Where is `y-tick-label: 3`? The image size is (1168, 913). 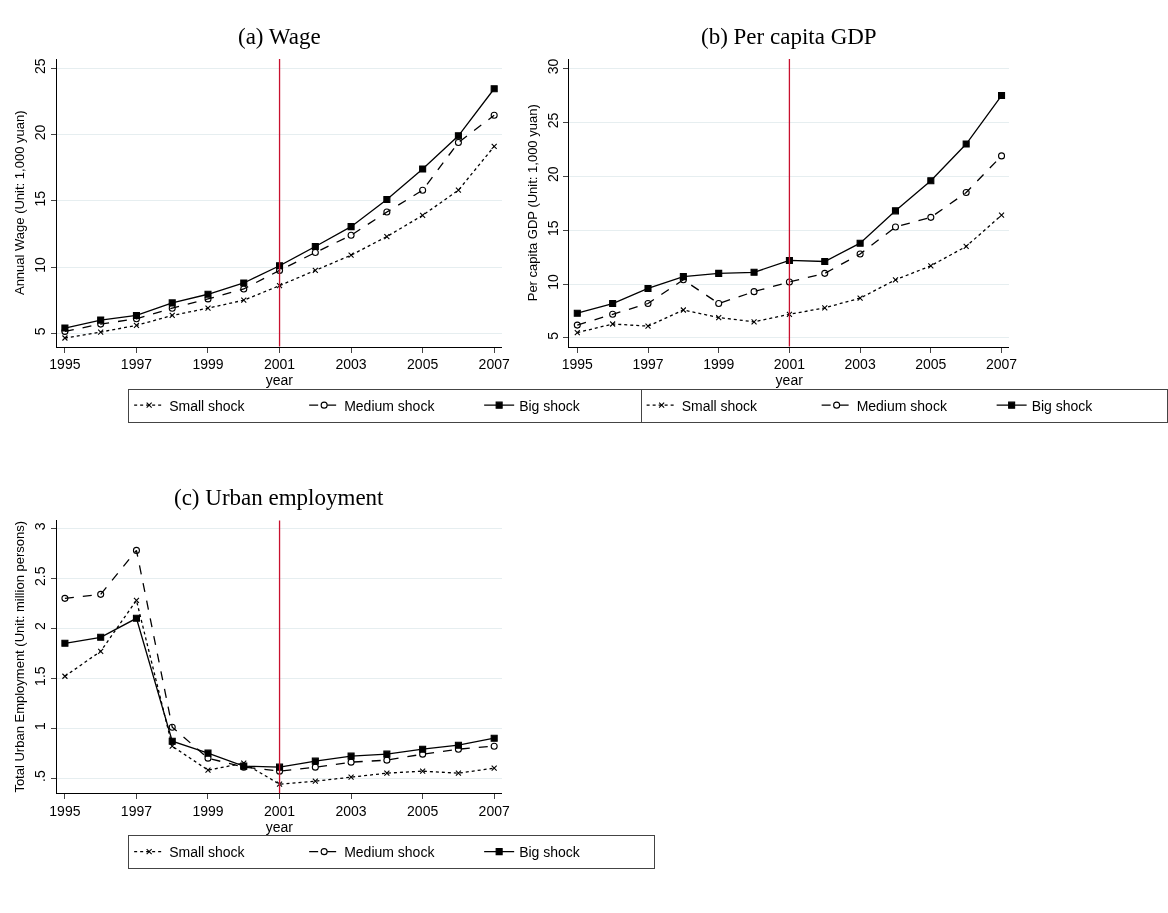
y-tick-label: 3 is located at coordinates (40, 526).